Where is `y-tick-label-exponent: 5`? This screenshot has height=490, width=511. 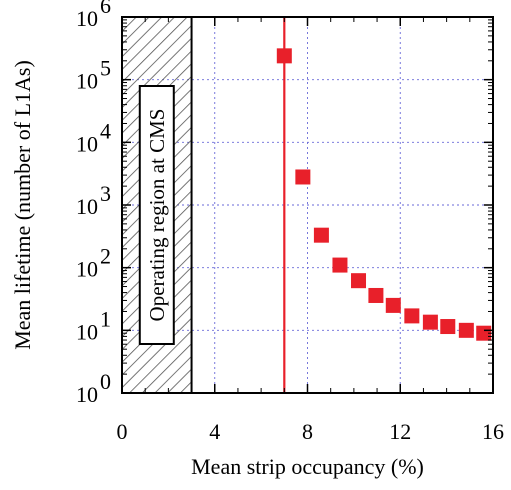 y-tick-label-exponent: 5 is located at coordinates (105, 68).